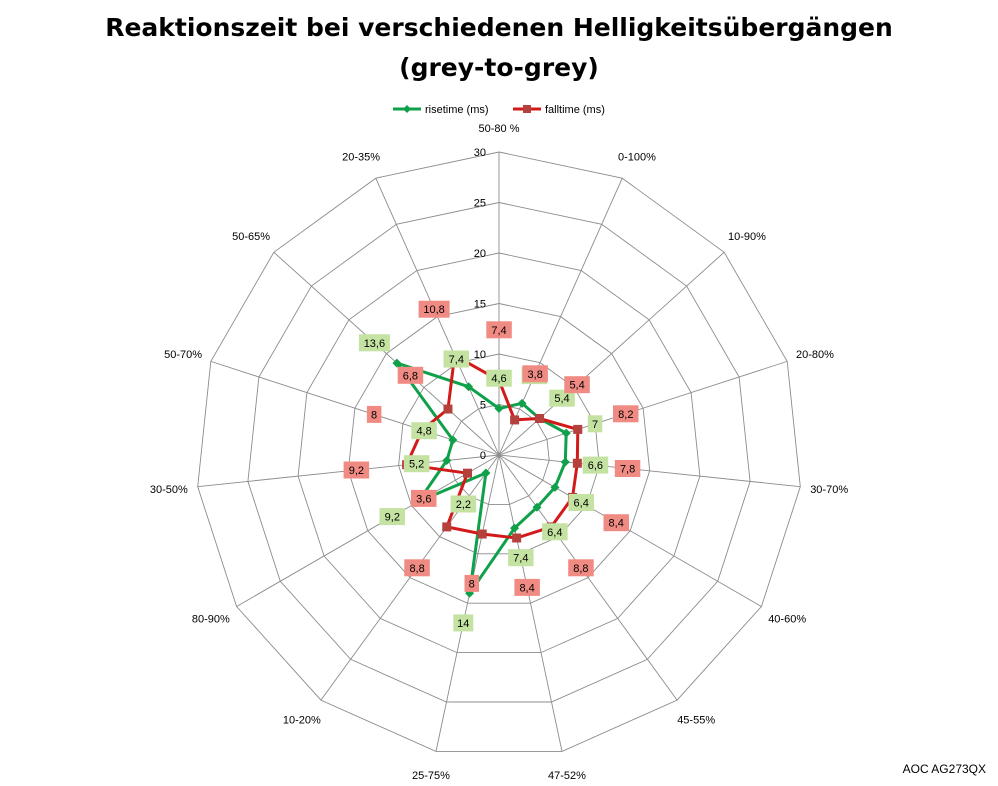  What do you see at coordinates (747, 237) in the screenshot?
I see `category-label: 10-90%` at bounding box center [747, 237].